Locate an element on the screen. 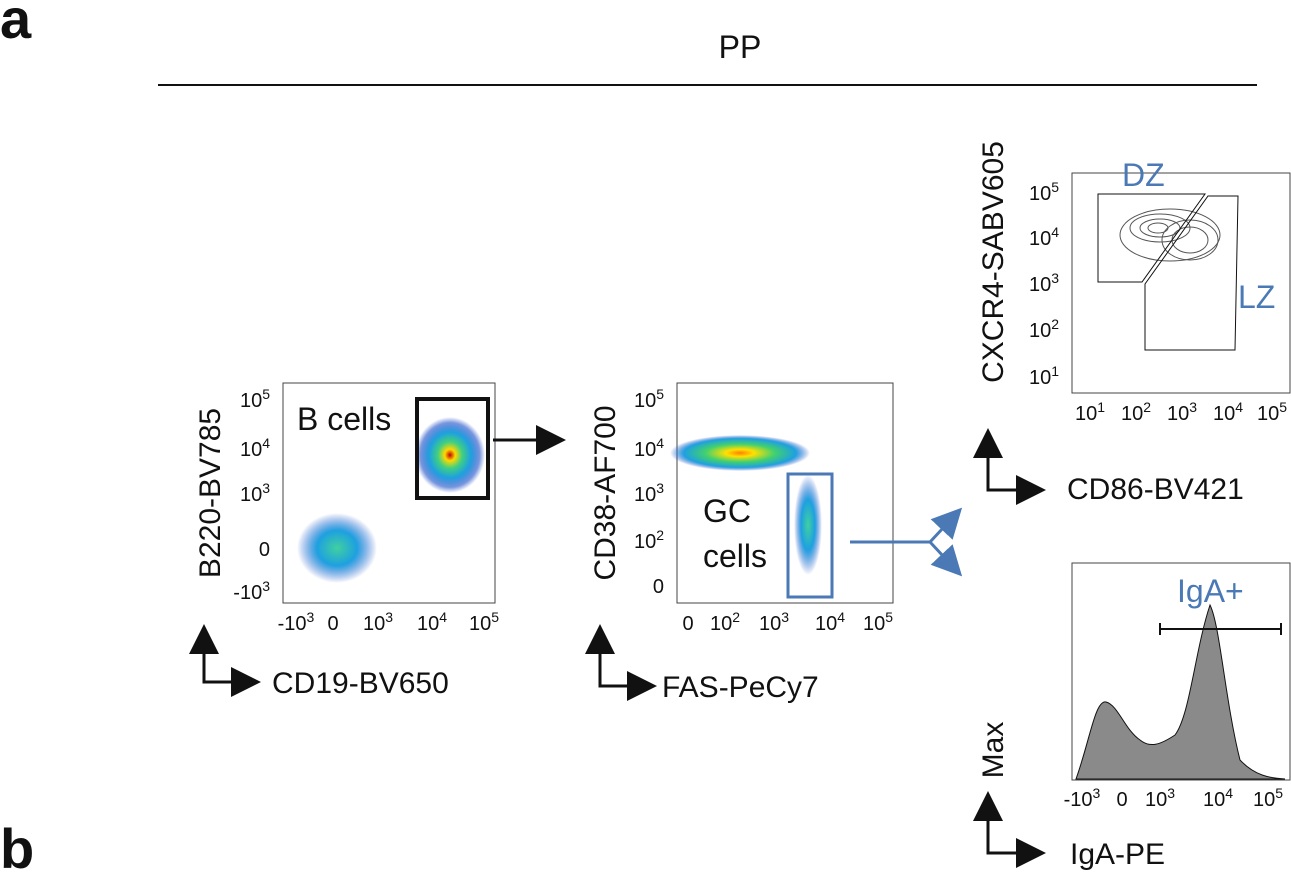  x-axis-label: IgA-PE is located at coordinates (1117, 854).